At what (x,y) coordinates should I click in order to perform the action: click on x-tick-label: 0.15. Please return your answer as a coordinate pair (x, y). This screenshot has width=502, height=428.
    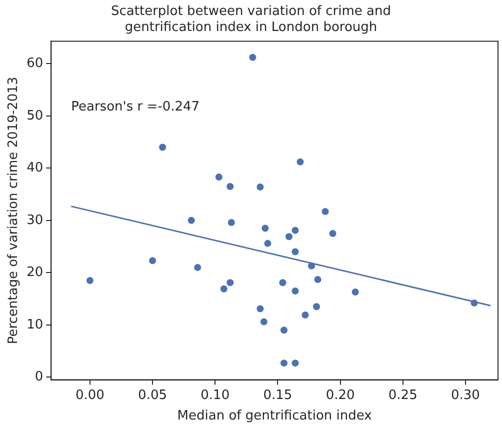
    Looking at the image, I should click on (277, 395).